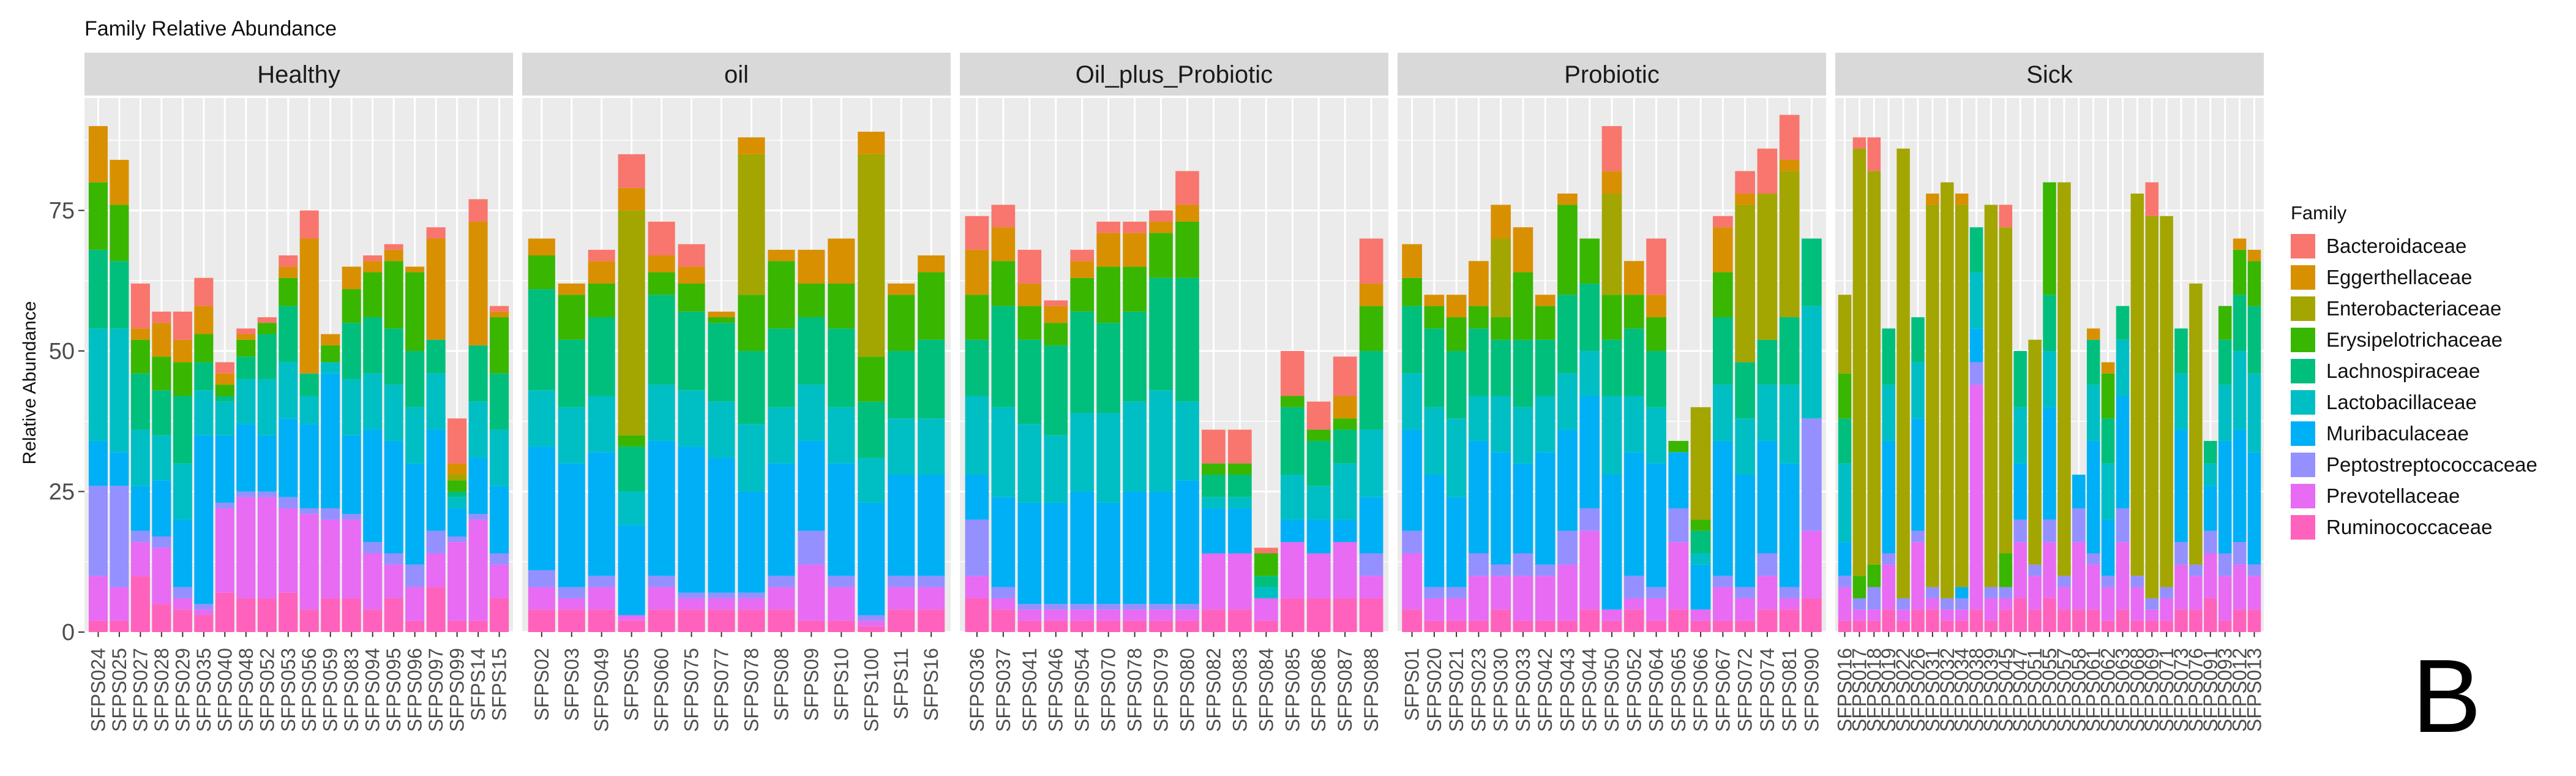 Image resolution: width=2576 pixels, height=776 pixels. What do you see at coordinates (298, 74) in the screenshot?
I see `facet-strip-label: Healthy` at bounding box center [298, 74].